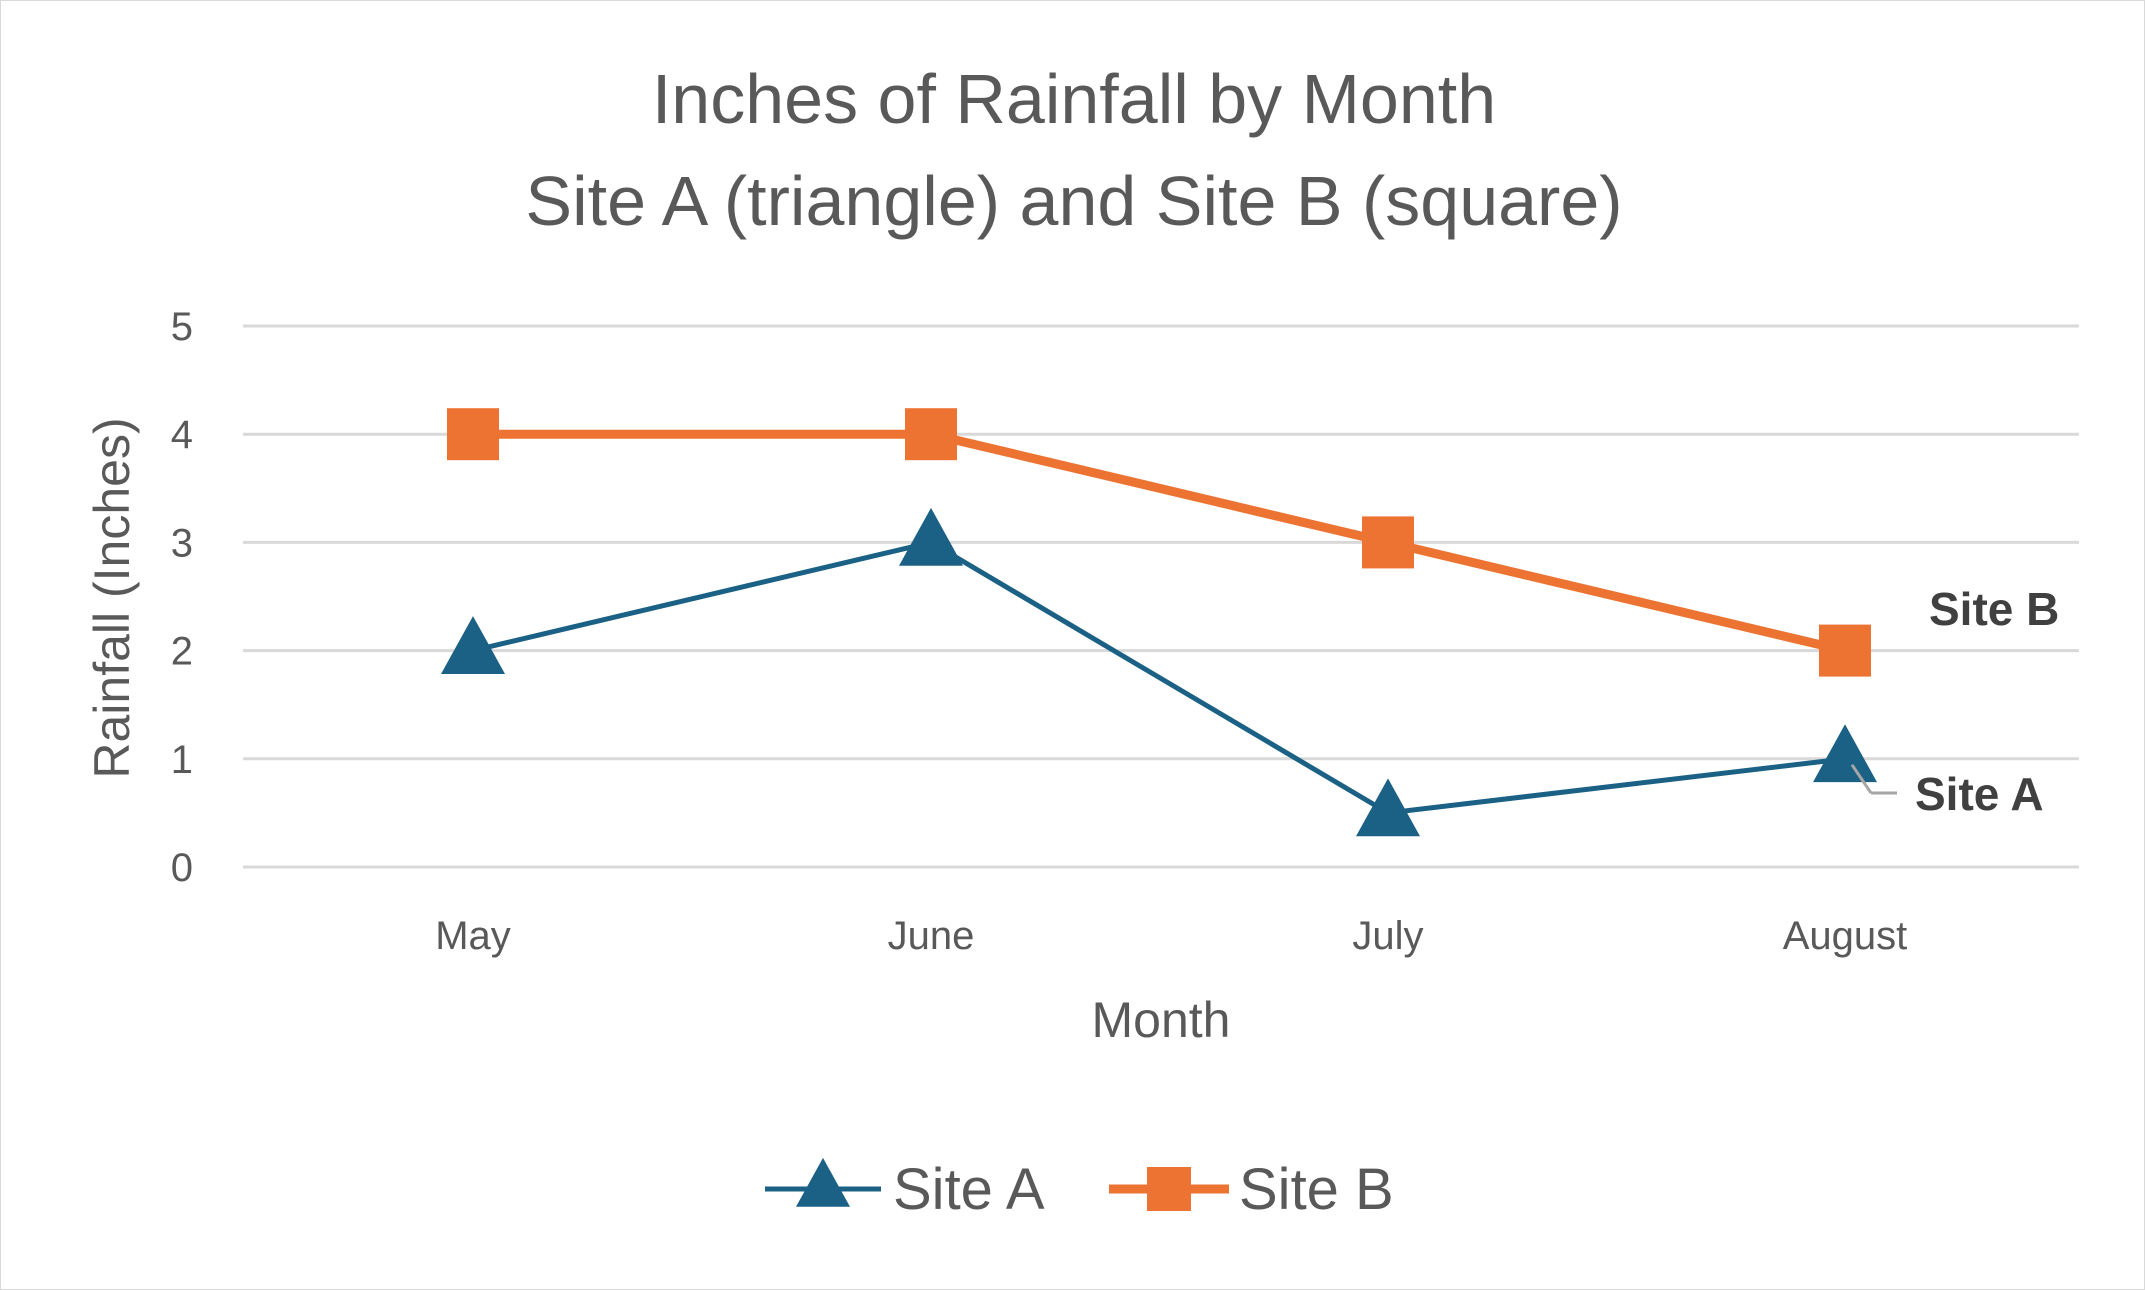  I want to click on y-tick-label: 4, so click(182, 435).